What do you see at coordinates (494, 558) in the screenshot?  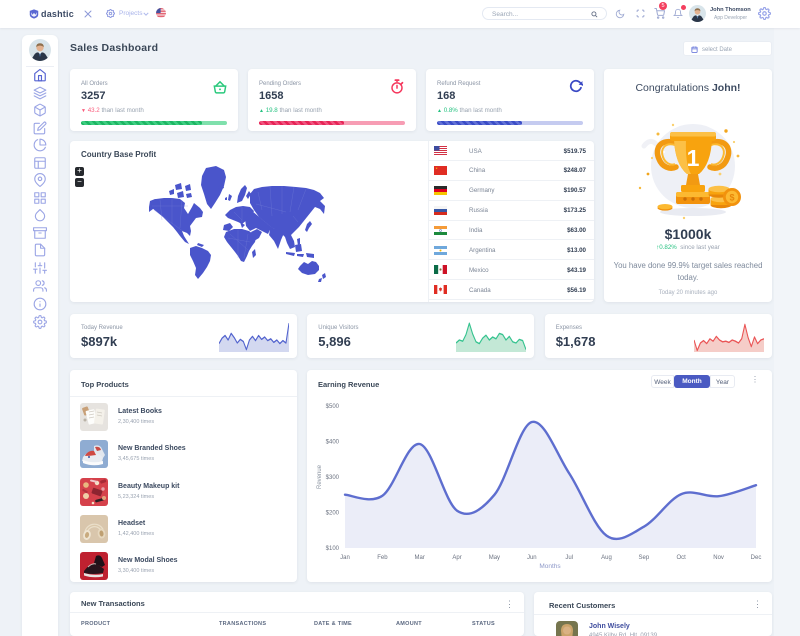 I see `svg-text: May` at bounding box center [494, 558].